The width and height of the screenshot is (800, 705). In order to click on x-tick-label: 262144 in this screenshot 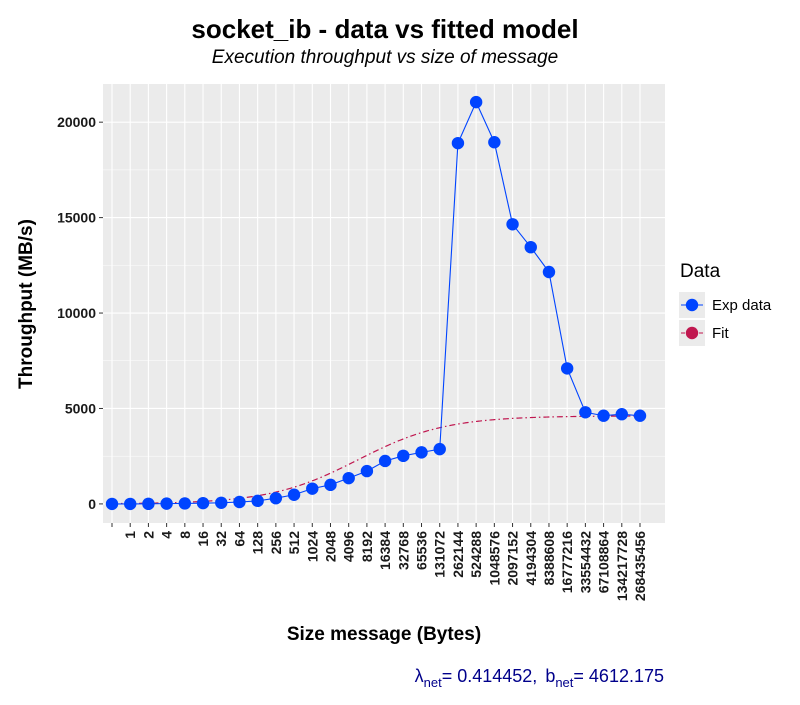, I will do `click(458, 554)`.